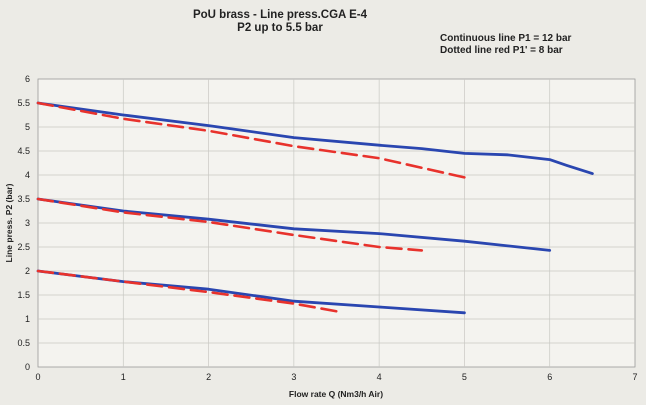  Describe the element at coordinates (634, 377) in the screenshot. I see `x-tick-label: 7` at that location.